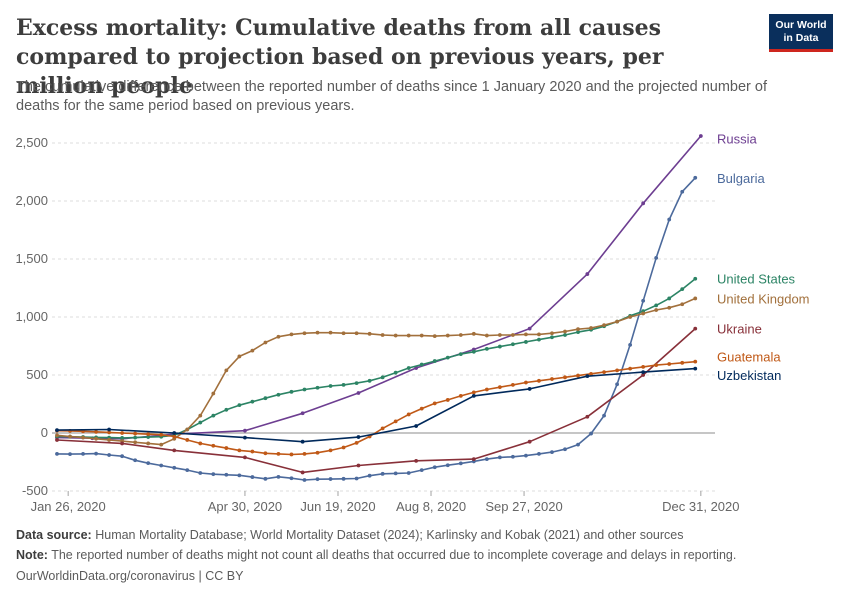 Image resolution: width=850 pixels, height=600 pixels. Describe the element at coordinates (801, 33) in the screenshot. I see `owid-logo: Our World in Data` at that location.